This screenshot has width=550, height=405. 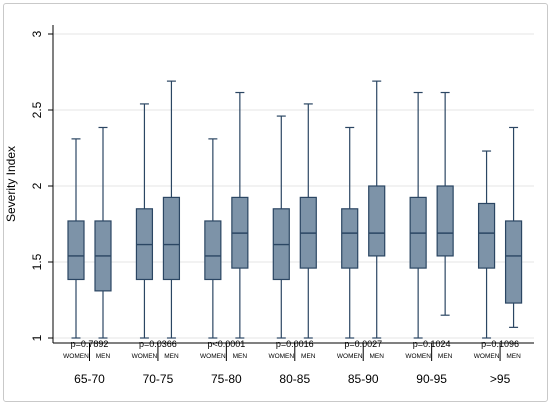 I want to click on y-tick-label: 2.5, so click(x=37, y=109).